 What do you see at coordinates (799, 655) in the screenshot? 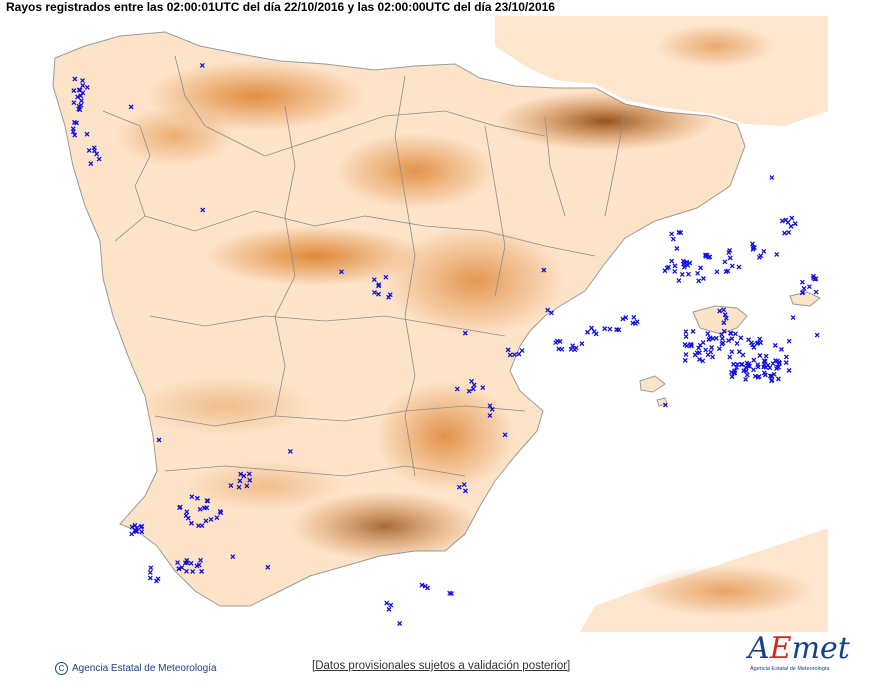
I see `aemet-logo: AEmet Agencia Estatal de Meteorología` at bounding box center [799, 655].